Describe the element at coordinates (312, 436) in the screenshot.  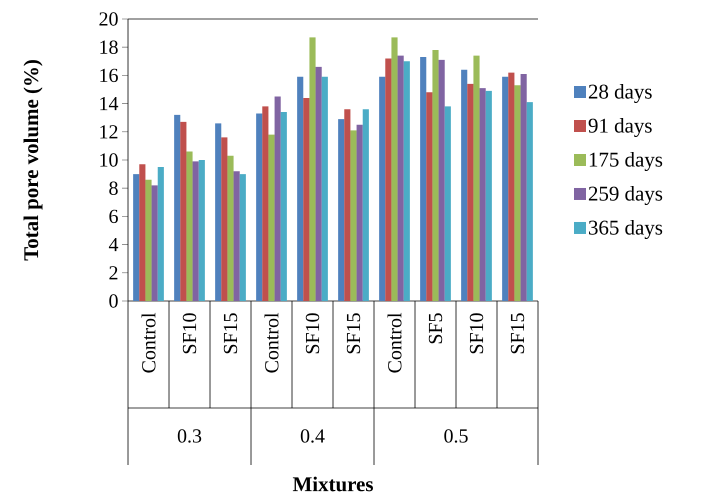
I see `text: 0.4` at that location.